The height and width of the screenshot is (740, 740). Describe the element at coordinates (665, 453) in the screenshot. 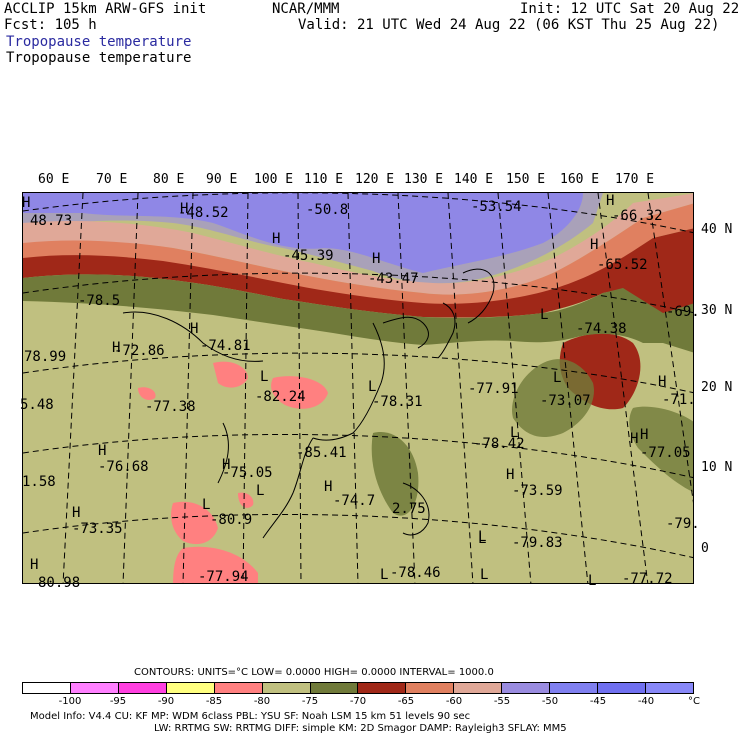

I see `temperature-value-label: -77.05` at that location.